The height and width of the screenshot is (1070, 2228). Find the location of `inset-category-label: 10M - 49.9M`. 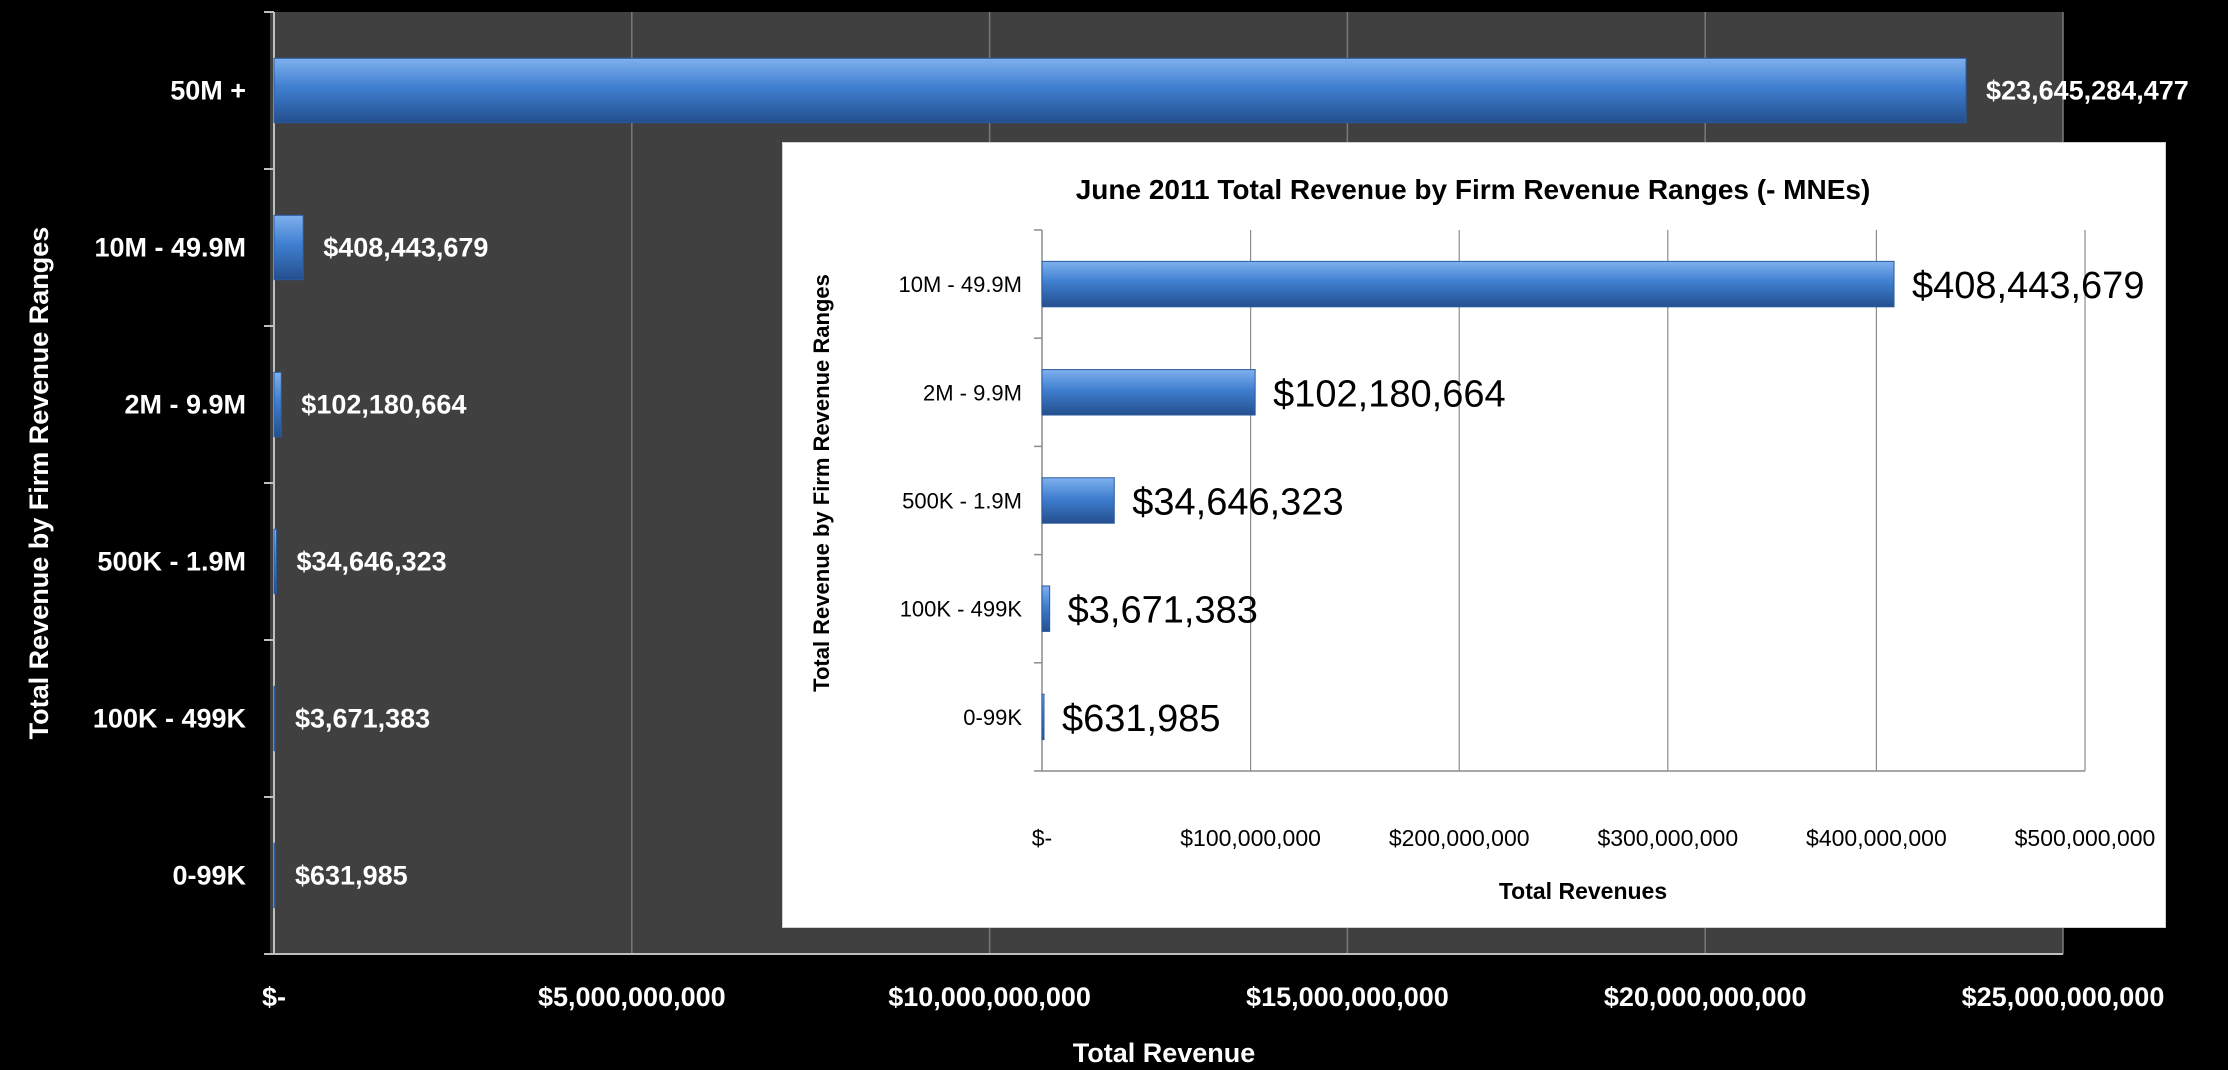

inset-category-label: 10M - 49.9M is located at coordinates (961, 284).